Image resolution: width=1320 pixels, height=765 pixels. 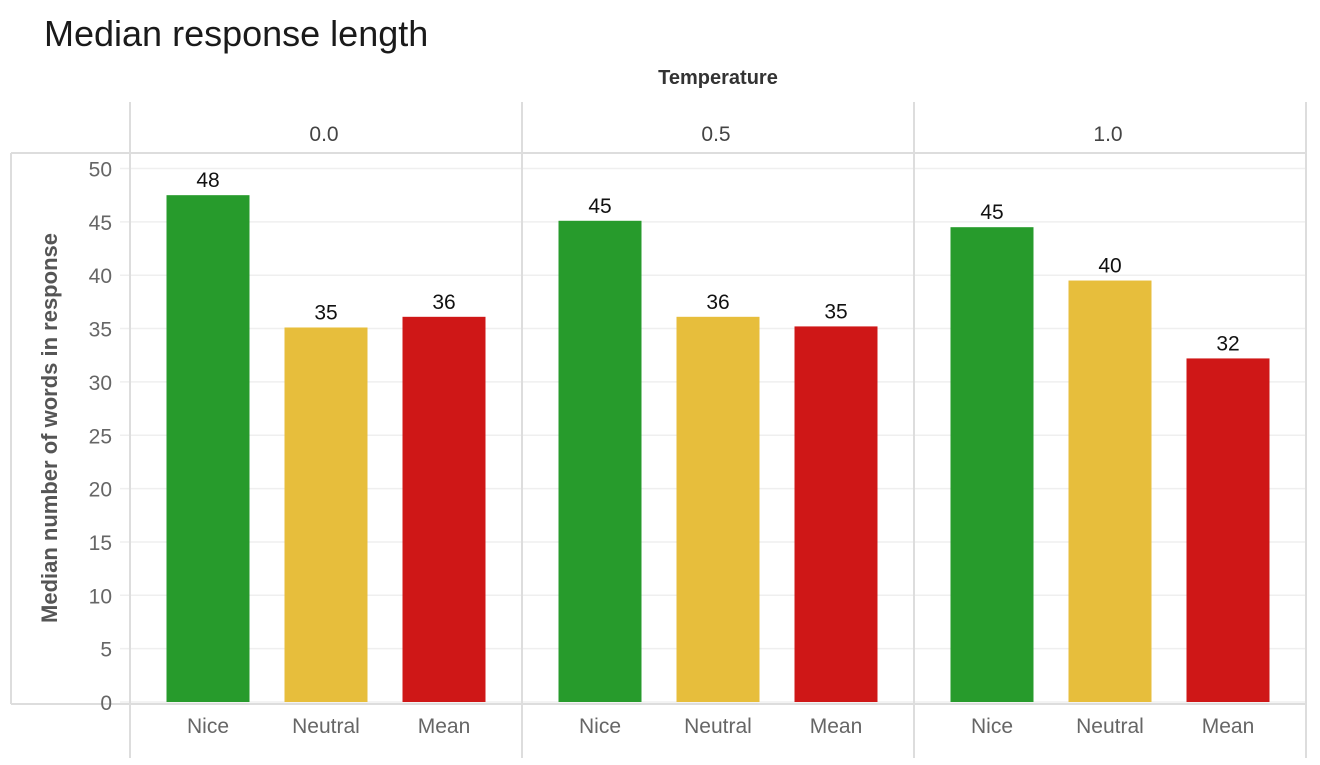 What do you see at coordinates (106, 703) in the screenshot?
I see `y-tick-label: 0` at bounding box center [106, 703].